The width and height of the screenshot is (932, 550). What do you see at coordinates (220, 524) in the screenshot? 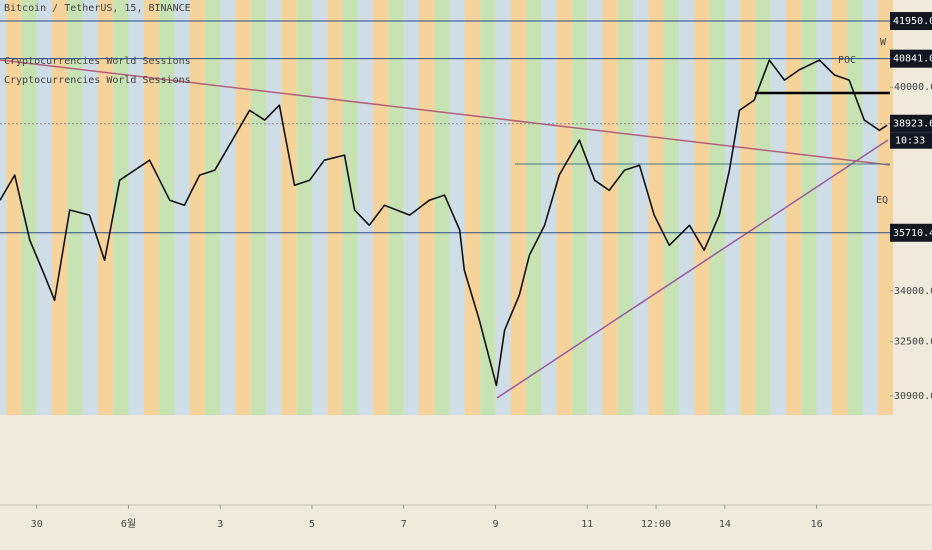
I see `x-tick-label: 3` at bounding box center [220, 524].